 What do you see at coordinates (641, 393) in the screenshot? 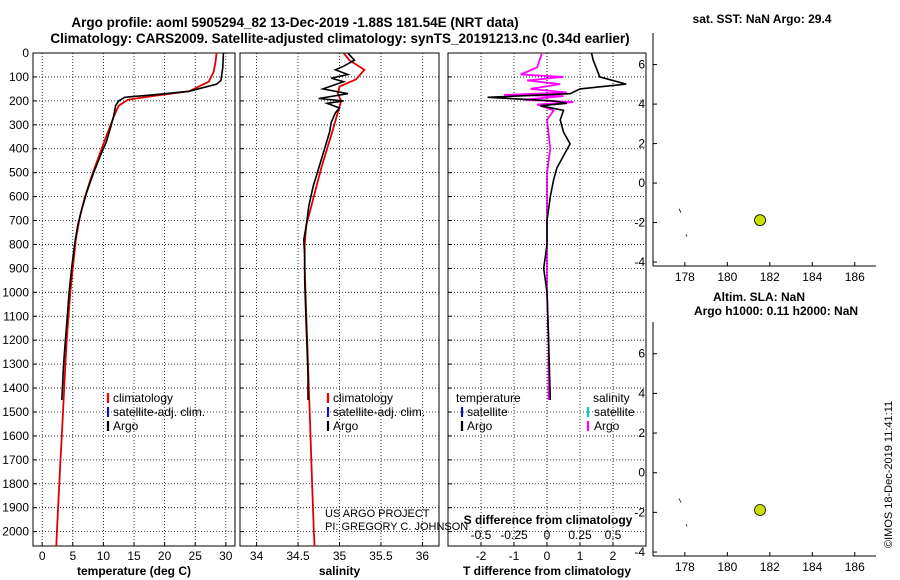
I see `sla-ytick-label: 4` at bounding box center [641, 393].